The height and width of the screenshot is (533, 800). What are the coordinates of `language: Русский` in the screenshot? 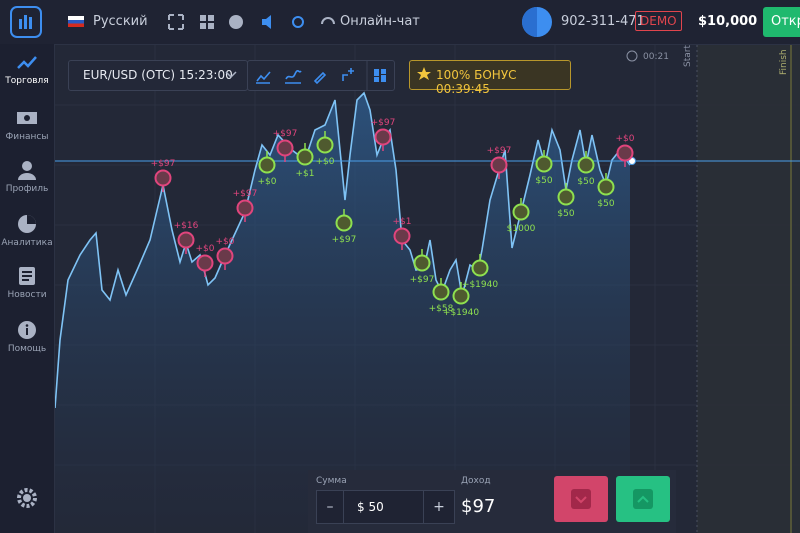 It's located at (120, 21).